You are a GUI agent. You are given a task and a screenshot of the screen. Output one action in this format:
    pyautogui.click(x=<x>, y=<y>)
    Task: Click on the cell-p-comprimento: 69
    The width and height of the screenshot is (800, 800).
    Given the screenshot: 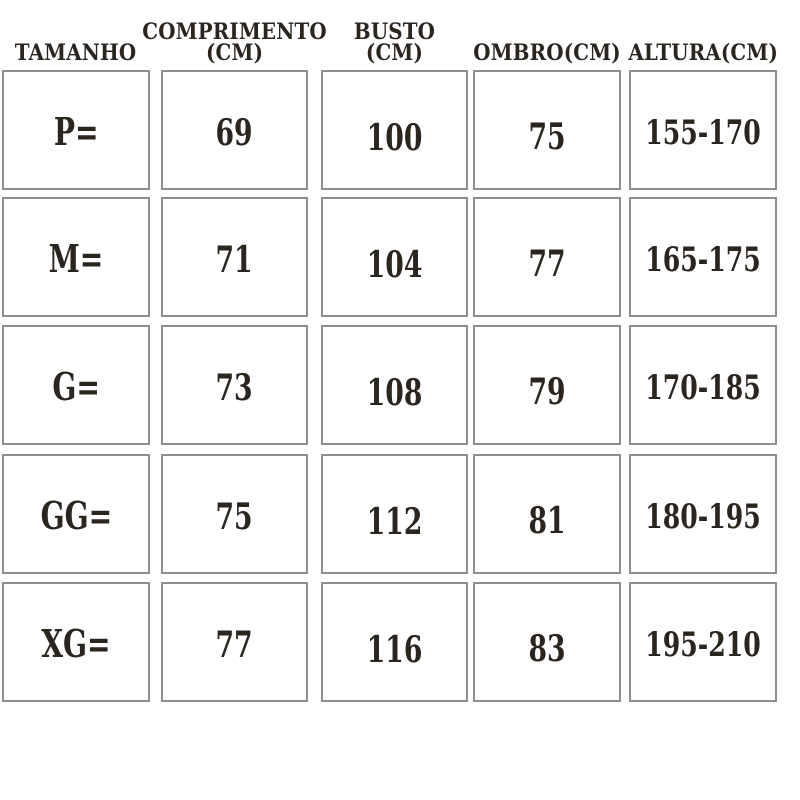 What is the action you would take?
    pyautogui.click(x=234, y=130)
    